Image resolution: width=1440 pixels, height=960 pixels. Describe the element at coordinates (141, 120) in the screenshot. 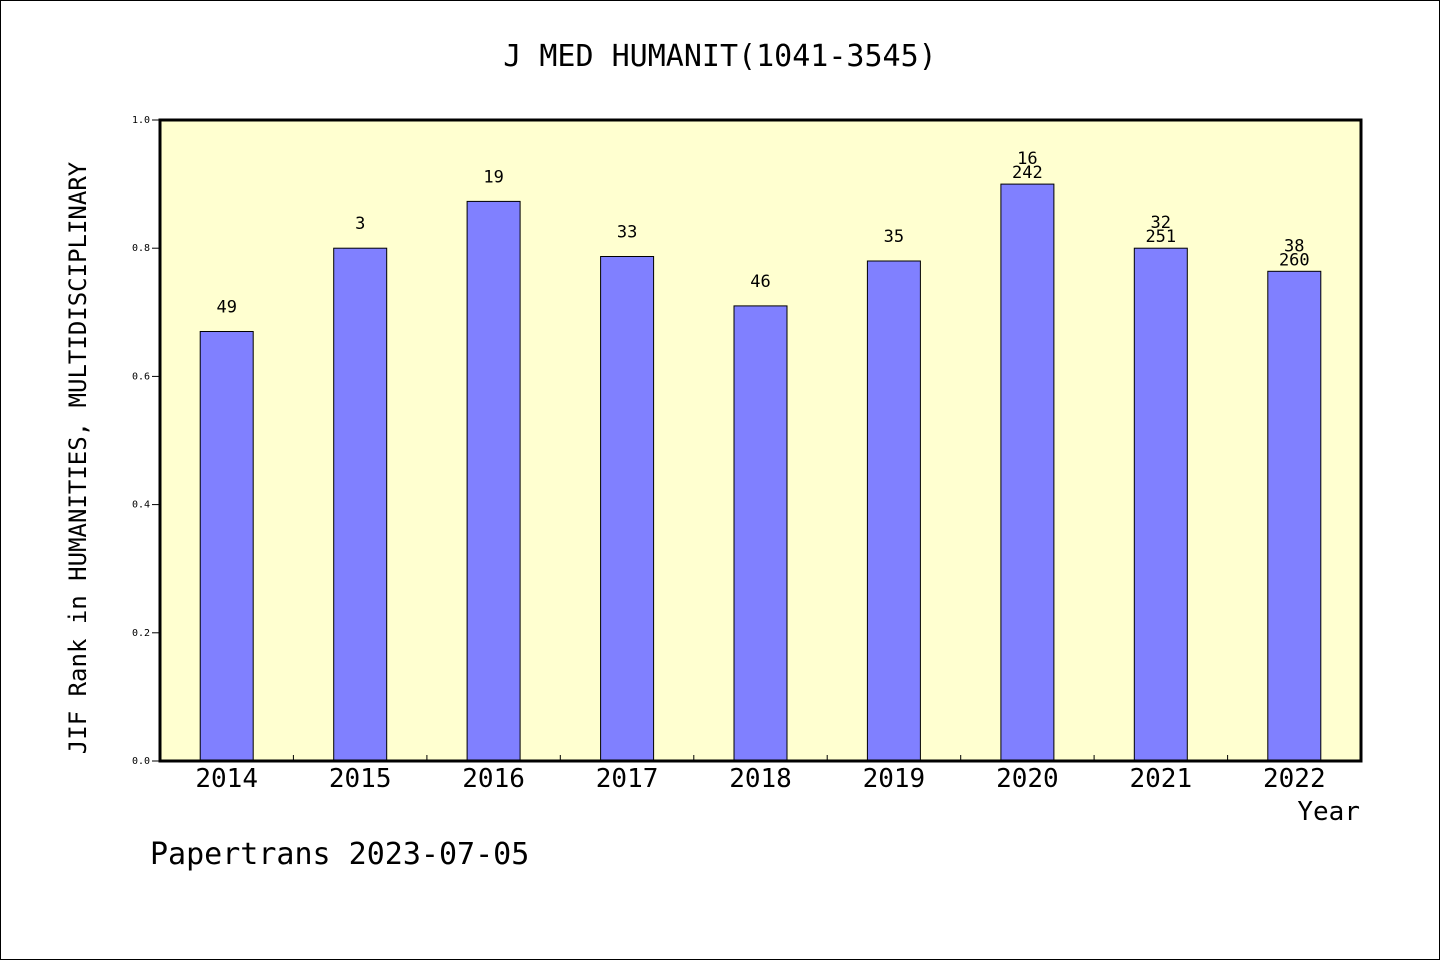

I see `y-tick-label-1.0: 1.0` at that location.